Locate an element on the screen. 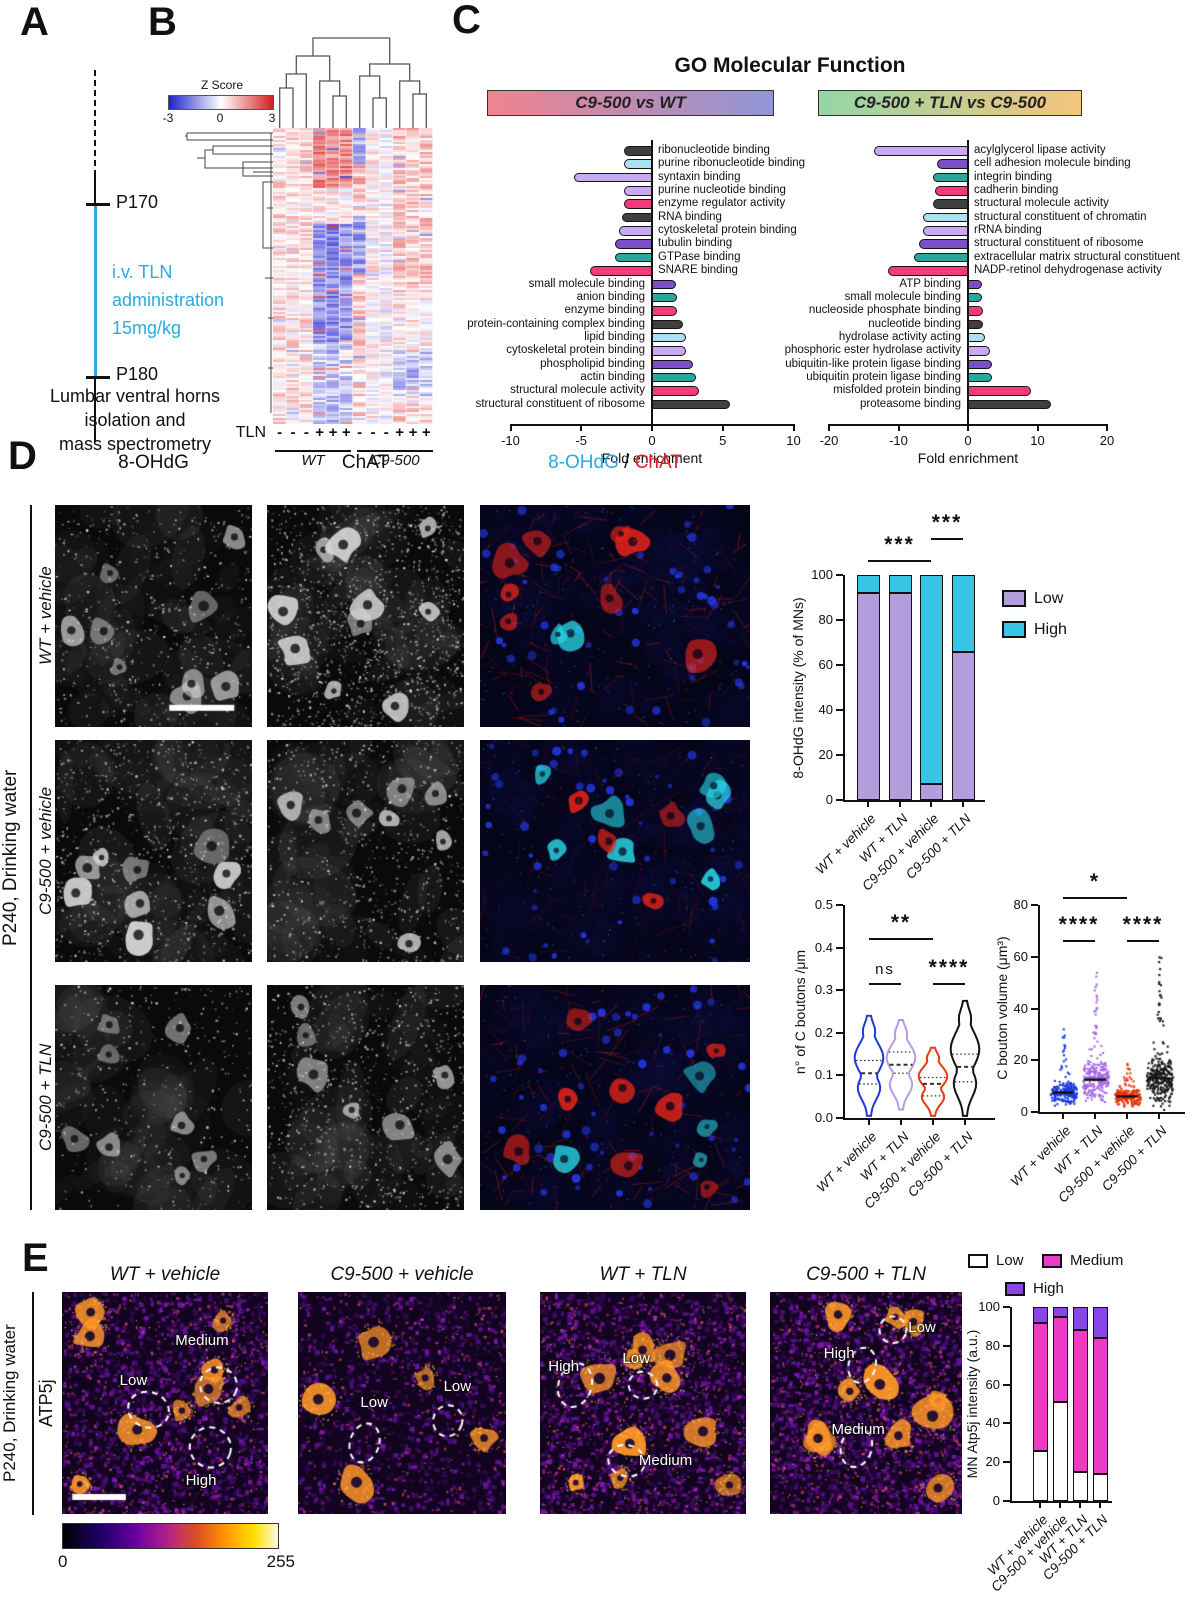  comparison-header-left: C9-500 vs WT is located at coordinates (630, 103).